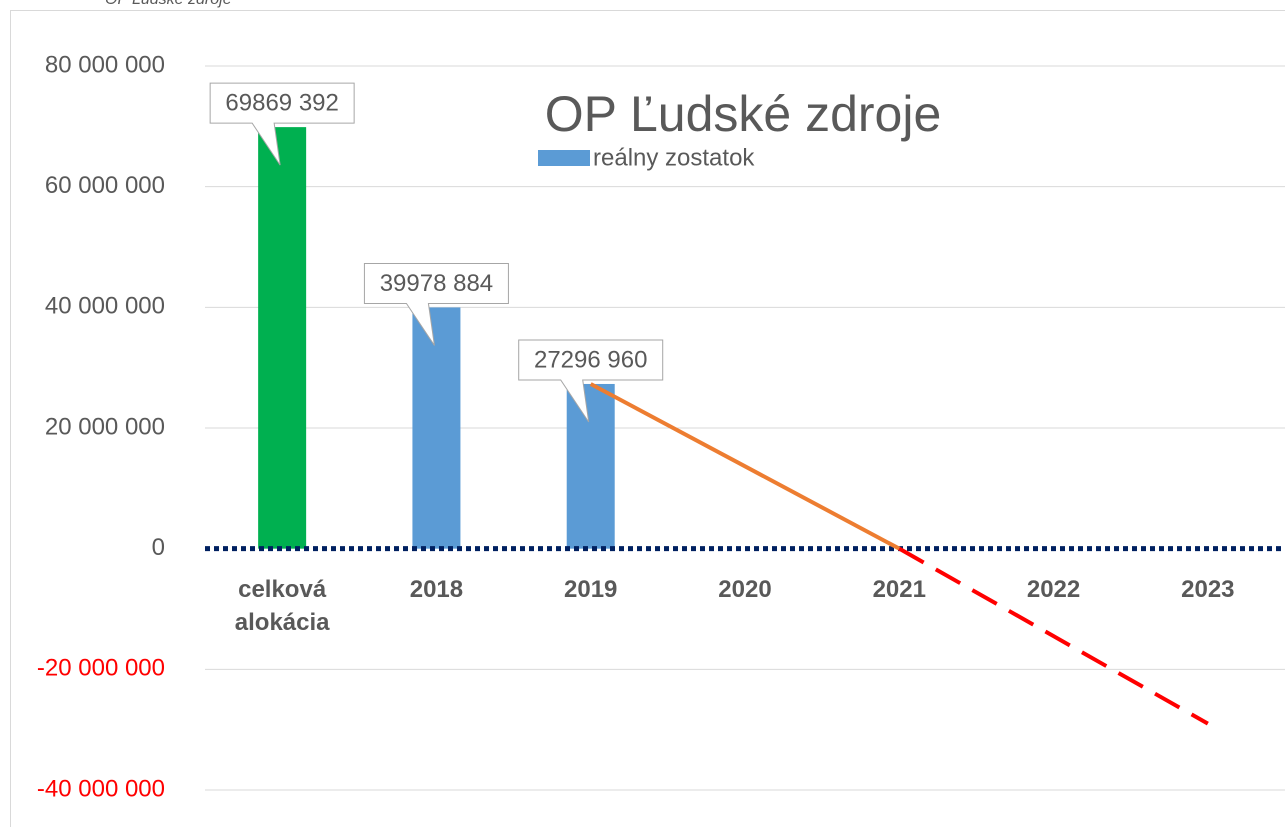 This screenshot has width=1285, height=827. Describe the element at coordinates (105, 426) in the screenshot. I see `y-tick-label: 20 000 000` at that location.